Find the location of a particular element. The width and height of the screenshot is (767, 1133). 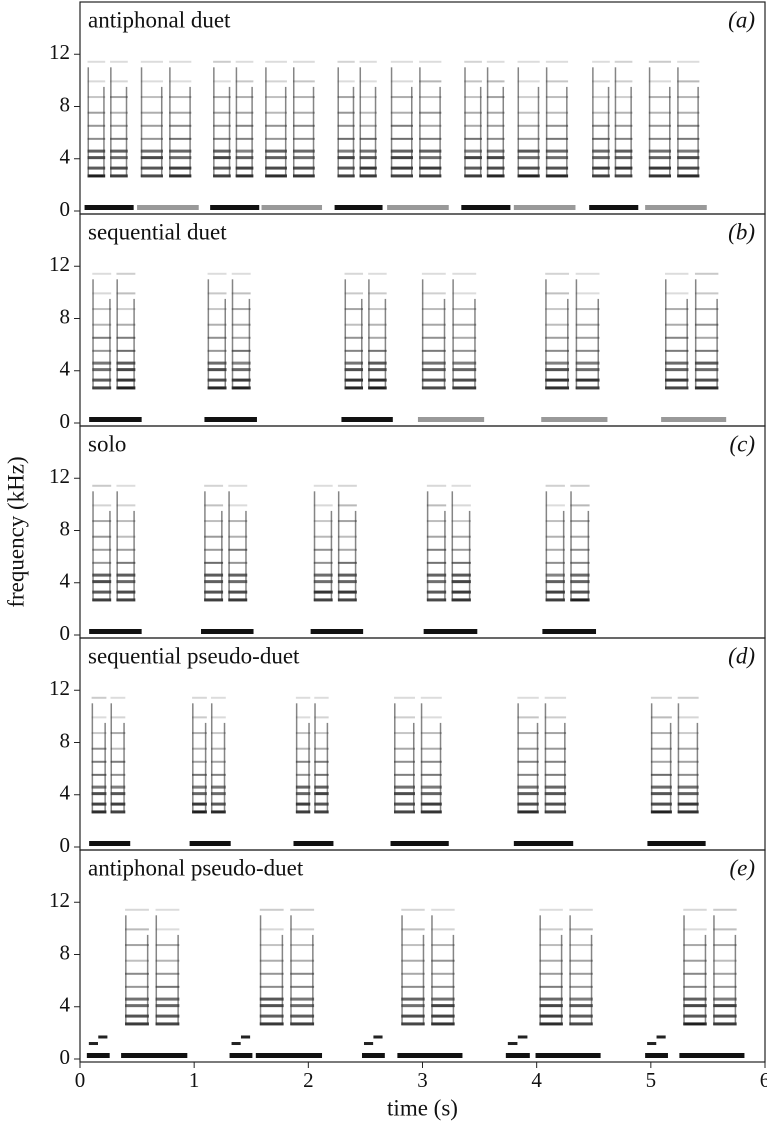

panel-label: (e) is located at coordinates (742, 867).